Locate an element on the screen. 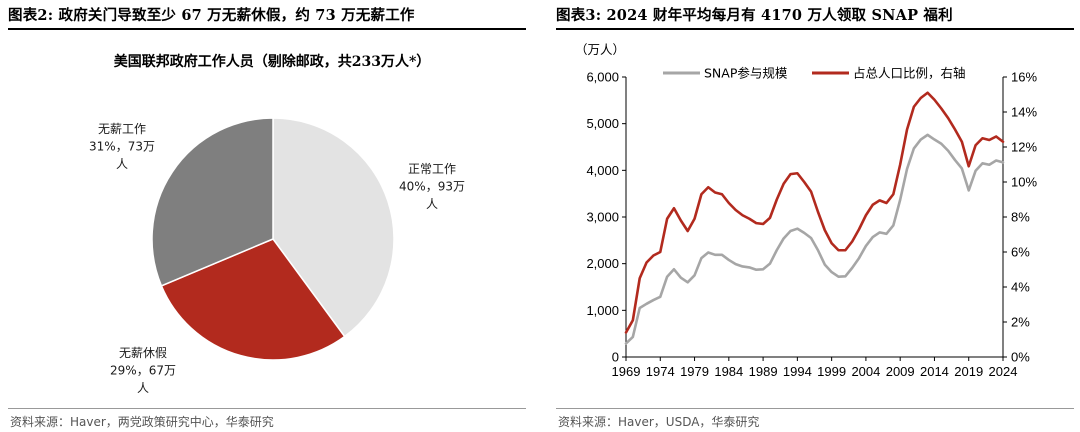 Image resolution: width=1080 pixels, height=432 pixels. right-y-tick-label: 0% is located at coordinates (1020, 357).